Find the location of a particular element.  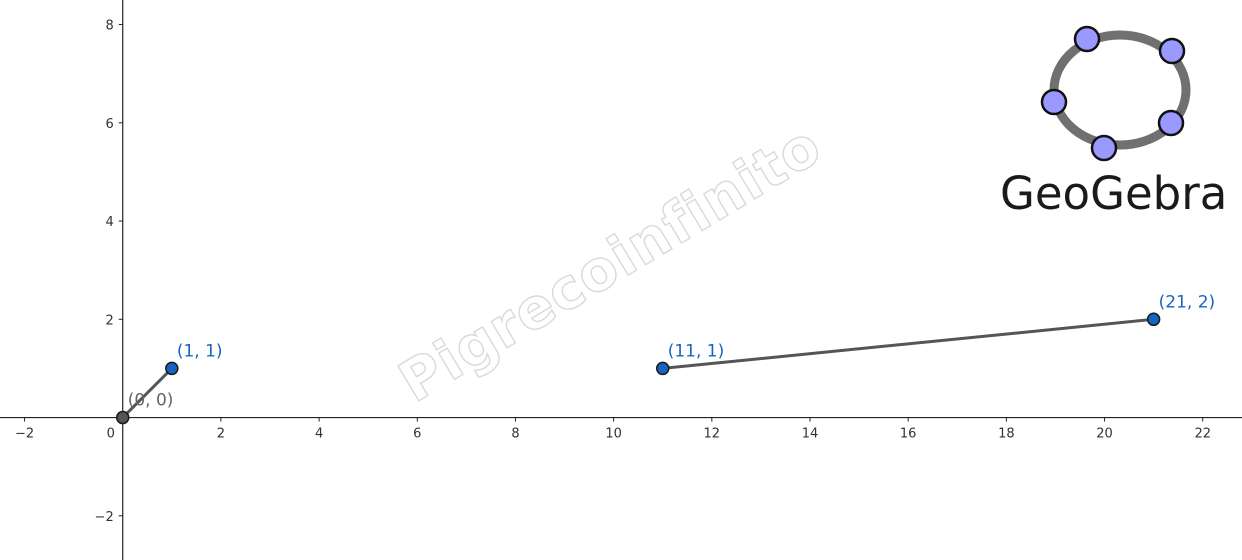

geogebra-logo-icon is located at coordinates (1115, 93).